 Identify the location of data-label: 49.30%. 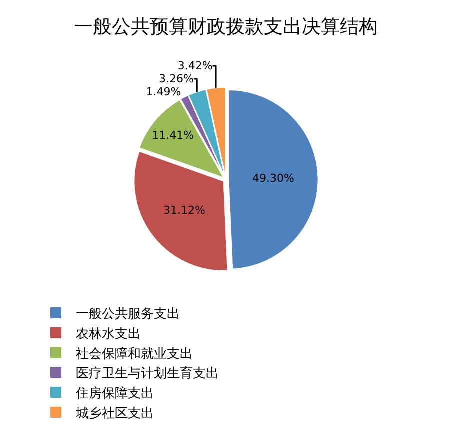
(273, 179).